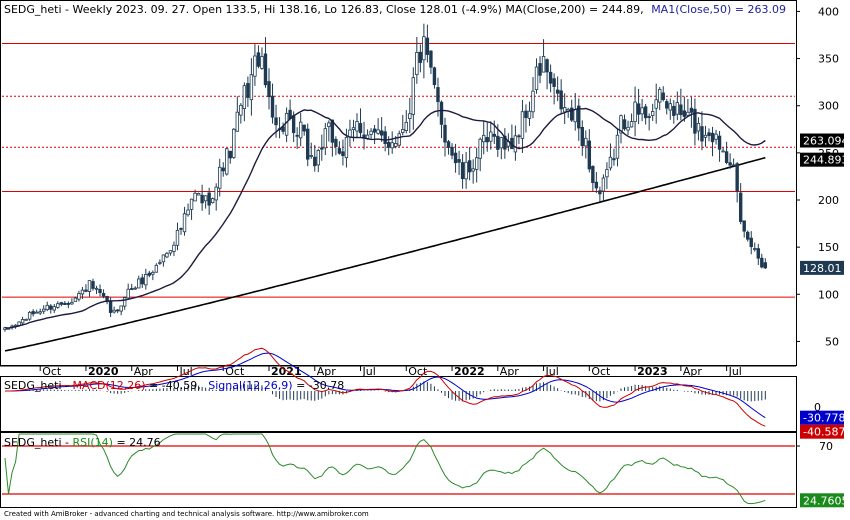 The image size is (850, 520). I want to click on last-close-badge-bg, so click(822, 267).